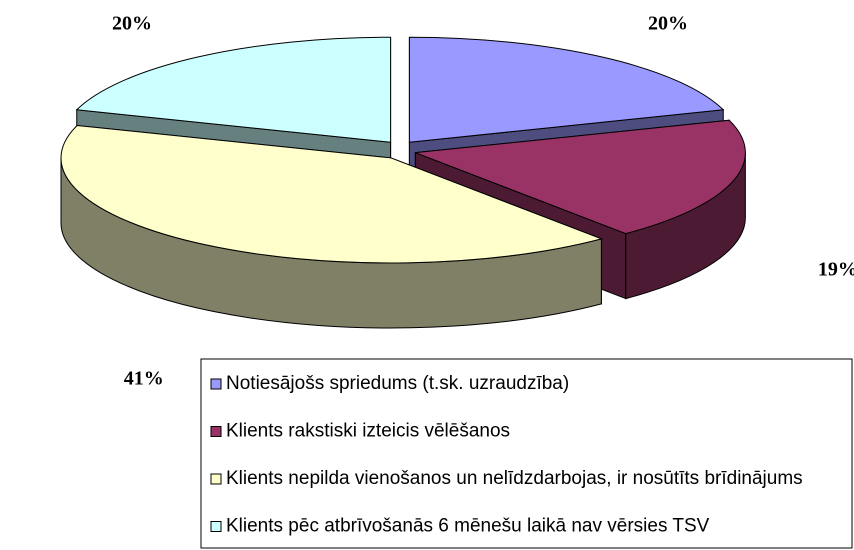 The height and width of the screenshot is (550, 854). Describe the element at coordinates (836, 269) in the screenshot. I see `data-label: 19%` at that location.